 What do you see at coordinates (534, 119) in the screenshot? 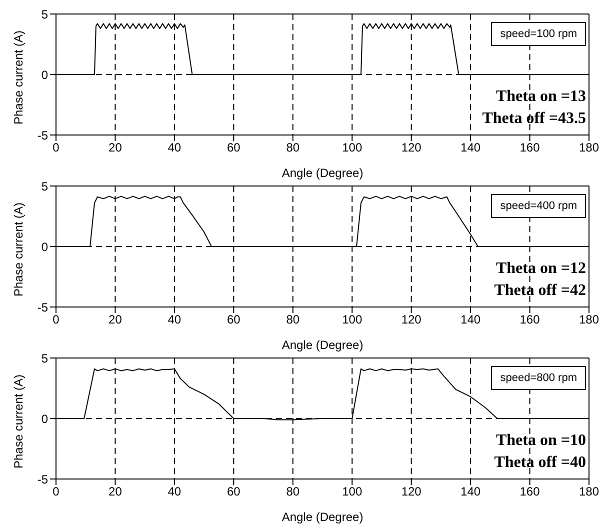
I see `annotation: Theta off =43.5` at bounding box center [534, 119].